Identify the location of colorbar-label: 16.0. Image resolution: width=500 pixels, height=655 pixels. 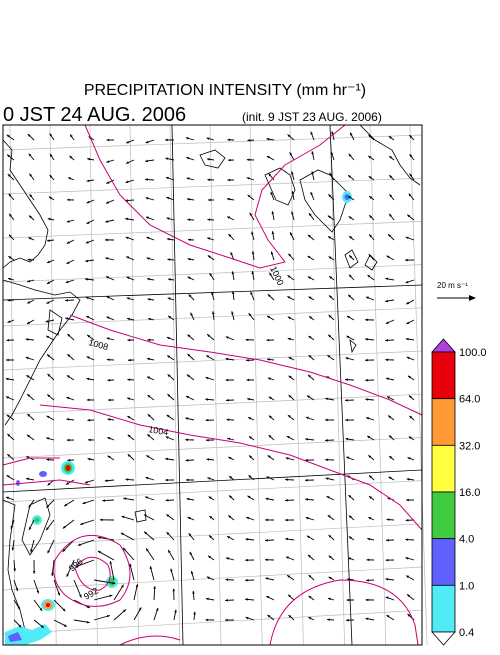
(469, 493).